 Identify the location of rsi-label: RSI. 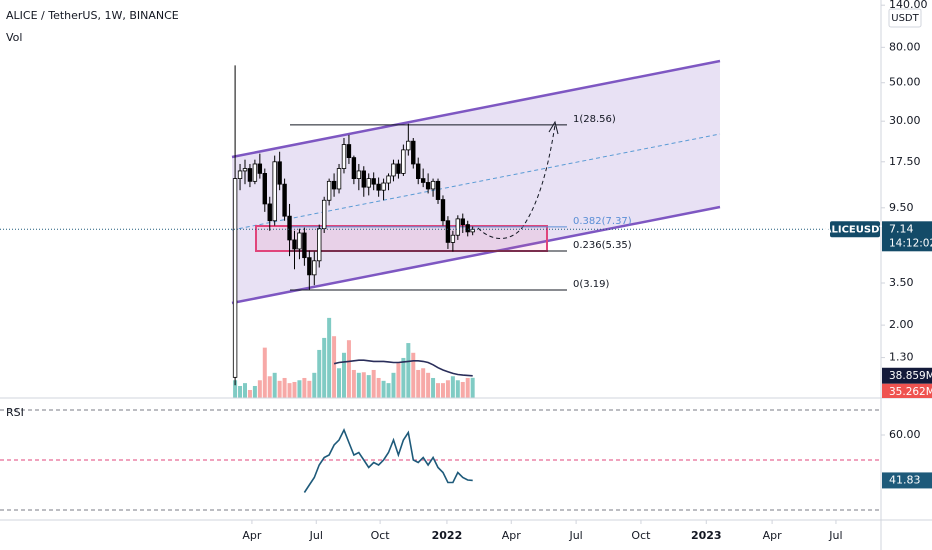
(15, 412).